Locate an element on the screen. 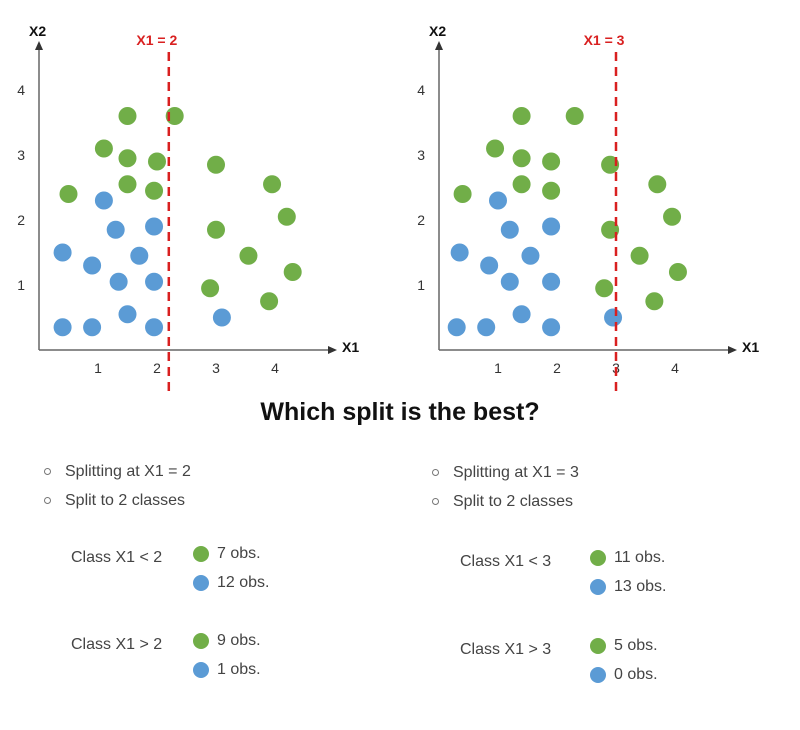 Image resolution: width=800 pixels, height=730 pixels. question-heading: Which split is the best? is located at coordinates (400, 412).